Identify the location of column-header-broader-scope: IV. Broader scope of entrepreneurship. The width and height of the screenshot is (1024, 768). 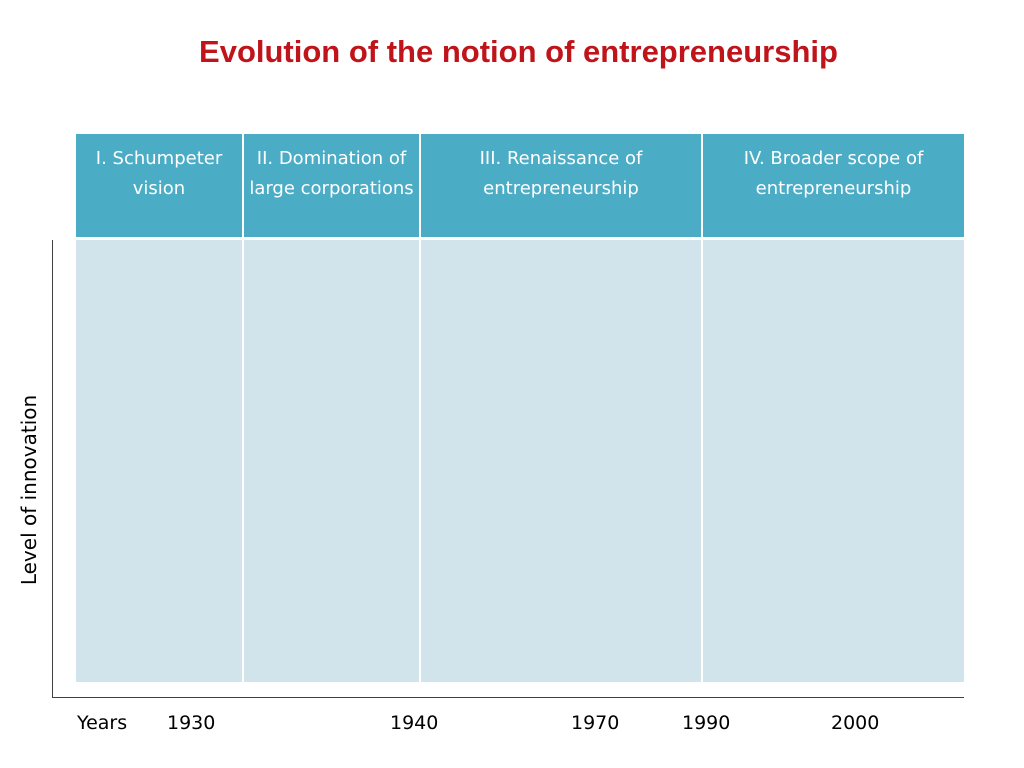
(833, 187).